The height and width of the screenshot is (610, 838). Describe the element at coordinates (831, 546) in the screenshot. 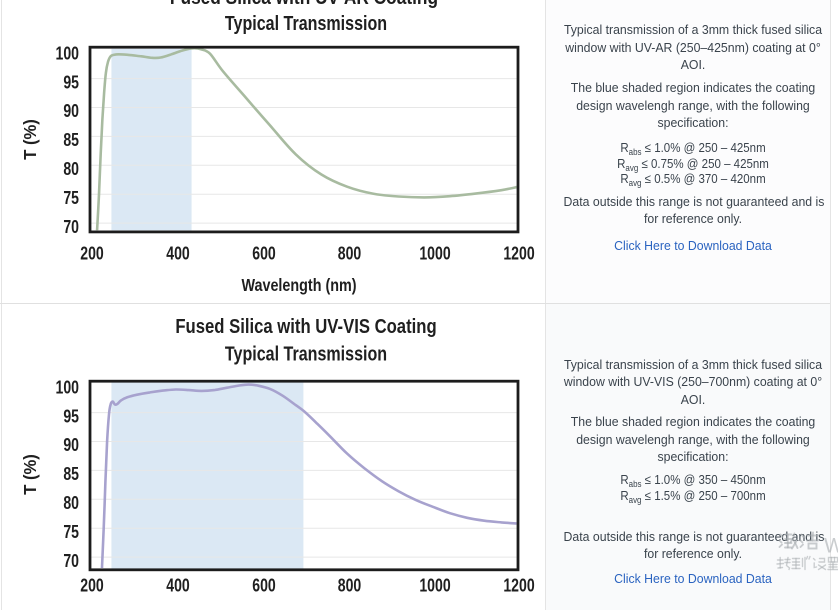

I see `svg-text: Windows` at that location.